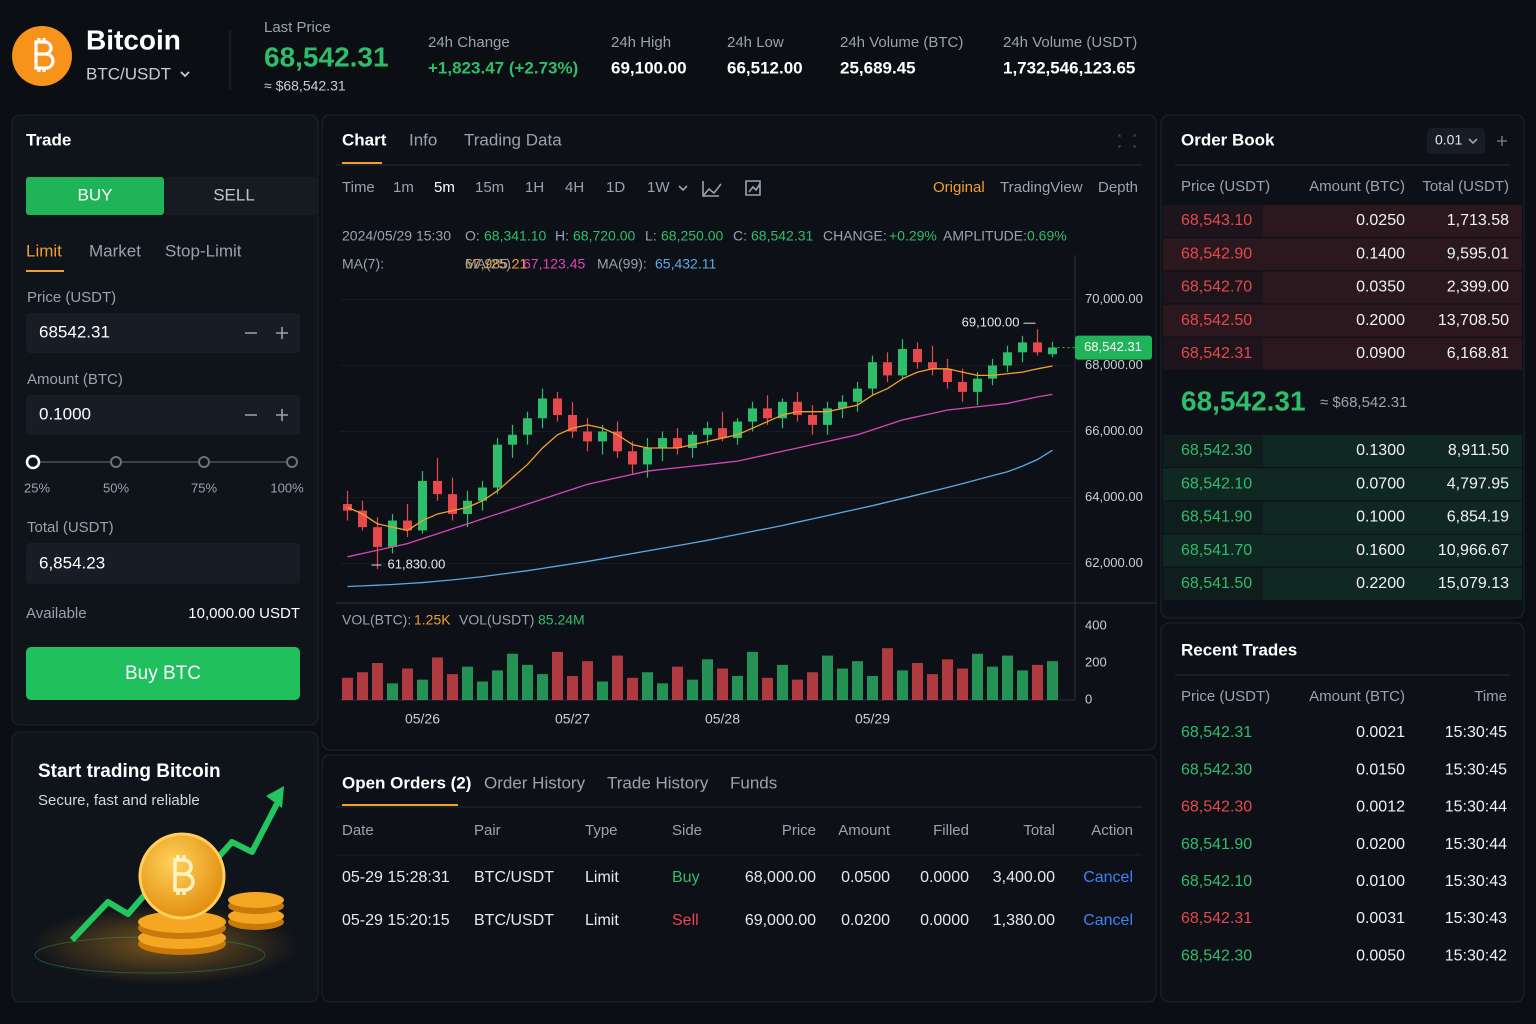 The height and width of the screenshot is (1024, 1536). Describe the element at coordinates (1070, 42) in the screenshot. I see `stat-label: 24h Volume (USDT)` at that location.